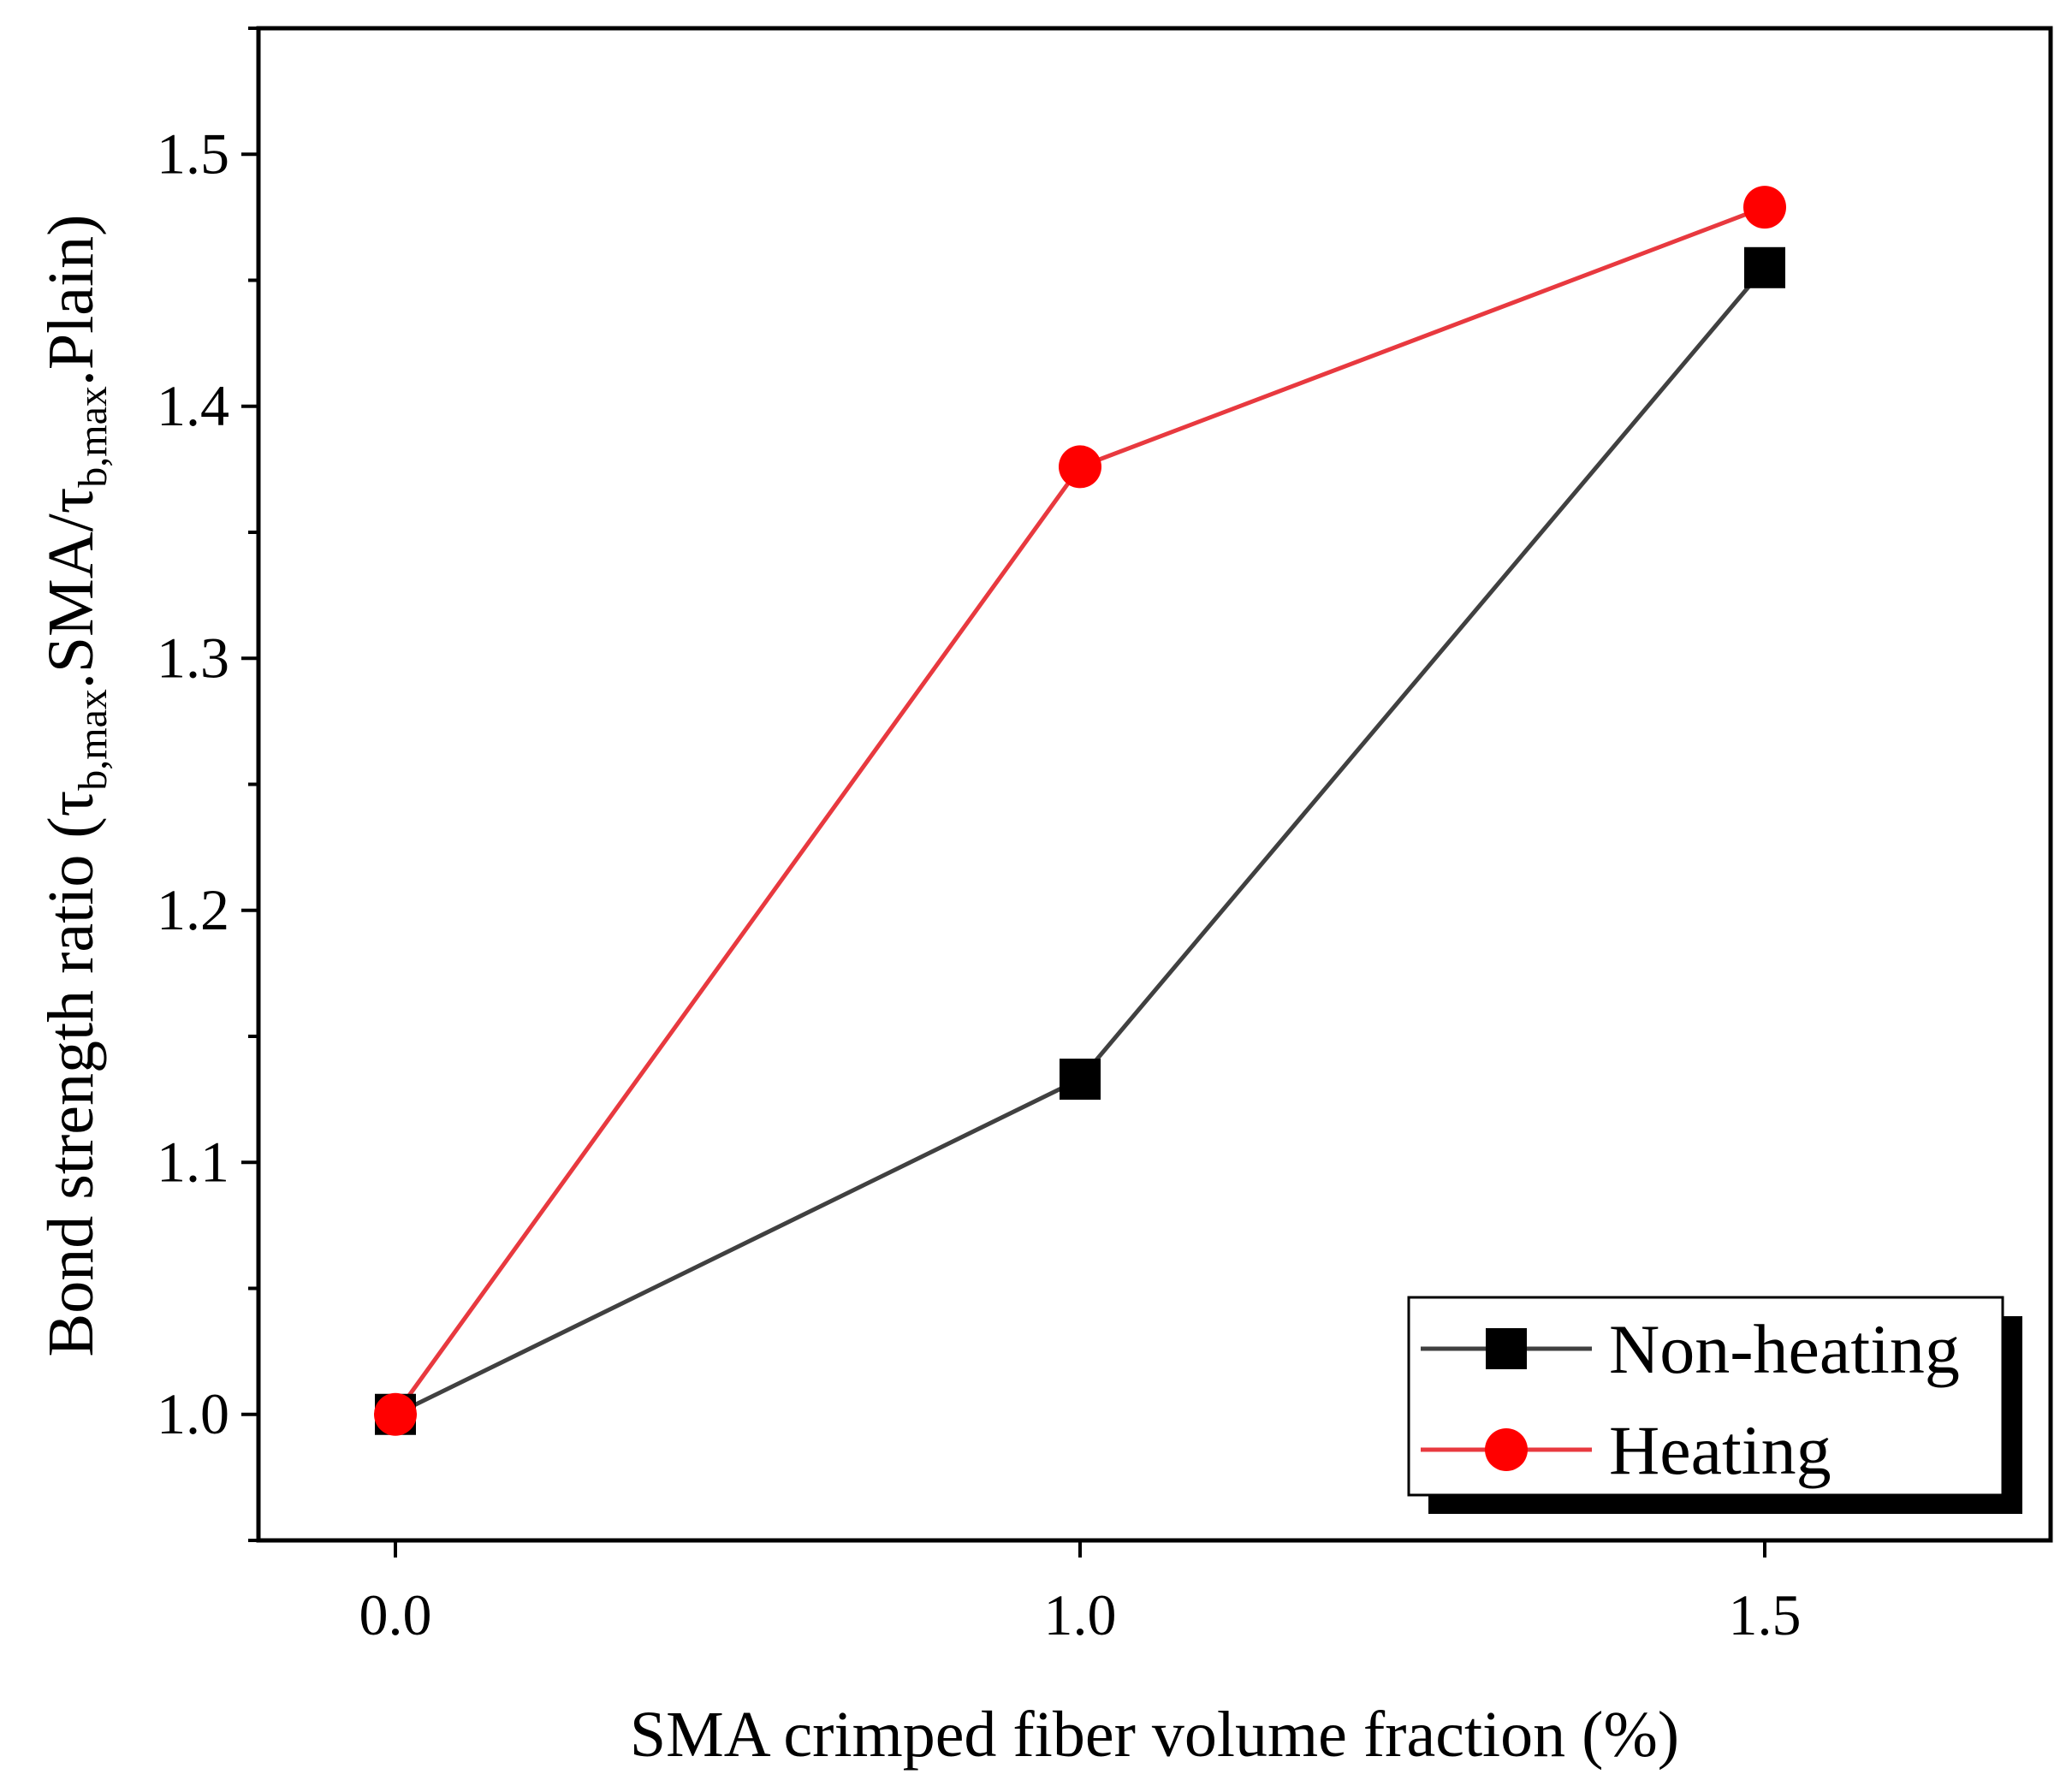  I want to click on legend-item-non-heating: Non-heating, so click(1691, 1349).